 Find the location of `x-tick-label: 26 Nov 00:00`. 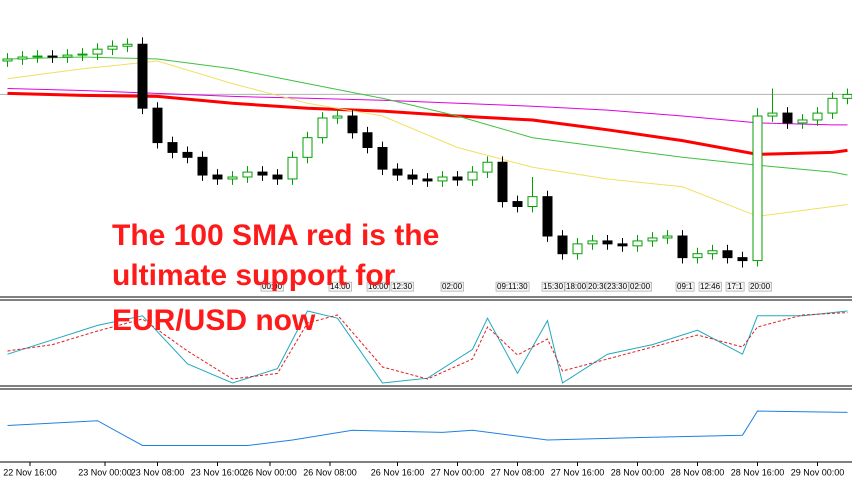

x-tick-label: 26 Nov 00:00 is located at coordinates (270, 472).